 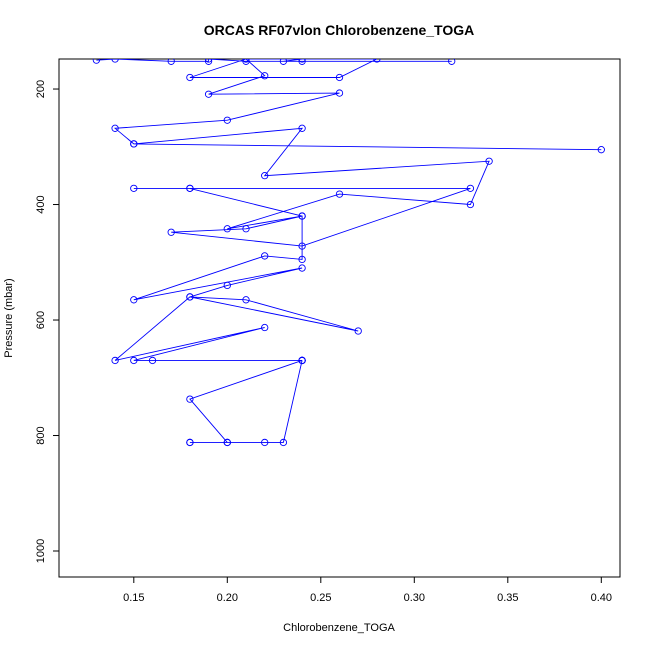 What do you see at coordinates (41, 435) in the screenshot?
I see `y-tick-label: 800` at bounding box center [41, 435].